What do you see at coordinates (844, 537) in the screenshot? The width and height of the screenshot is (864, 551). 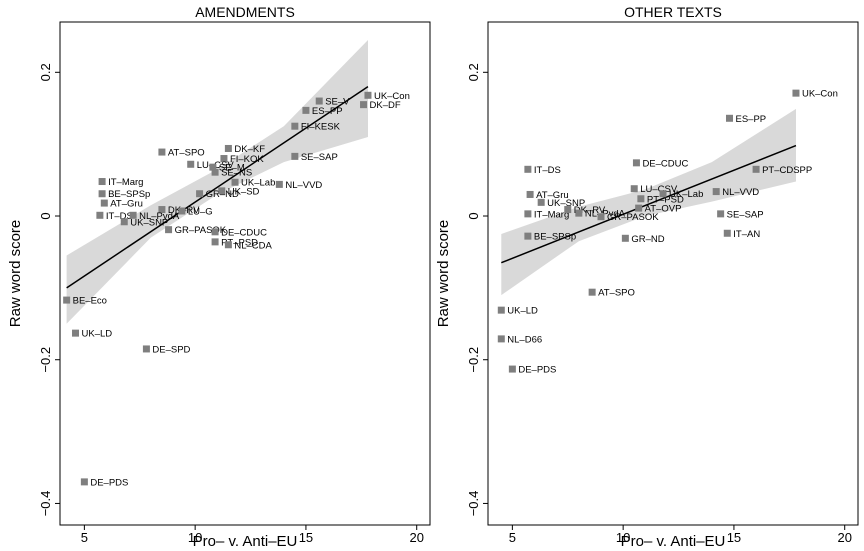 I see `x-tick-label: 20` at bounding box center [844, 537].